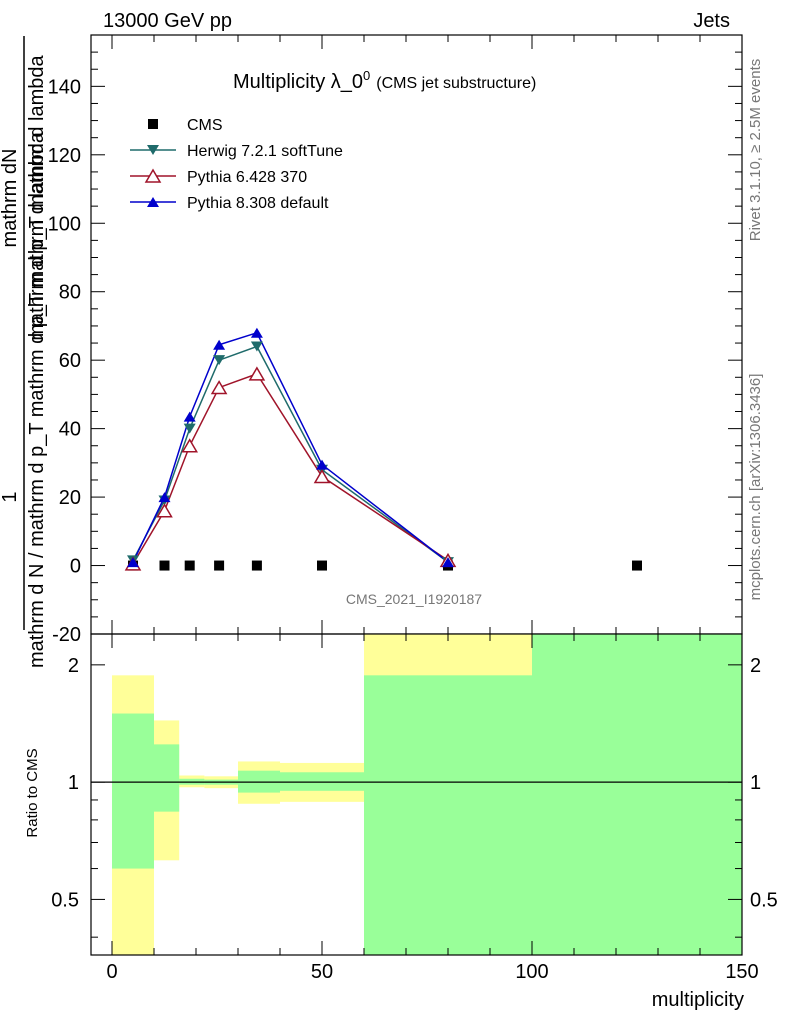 The height and width of the screenshot is (1024, 786). What do you see at coordinates (755, 783) in the screenshot?
I see `ratio-y-tick-label-right: 1` at bounding box center [755, 783].